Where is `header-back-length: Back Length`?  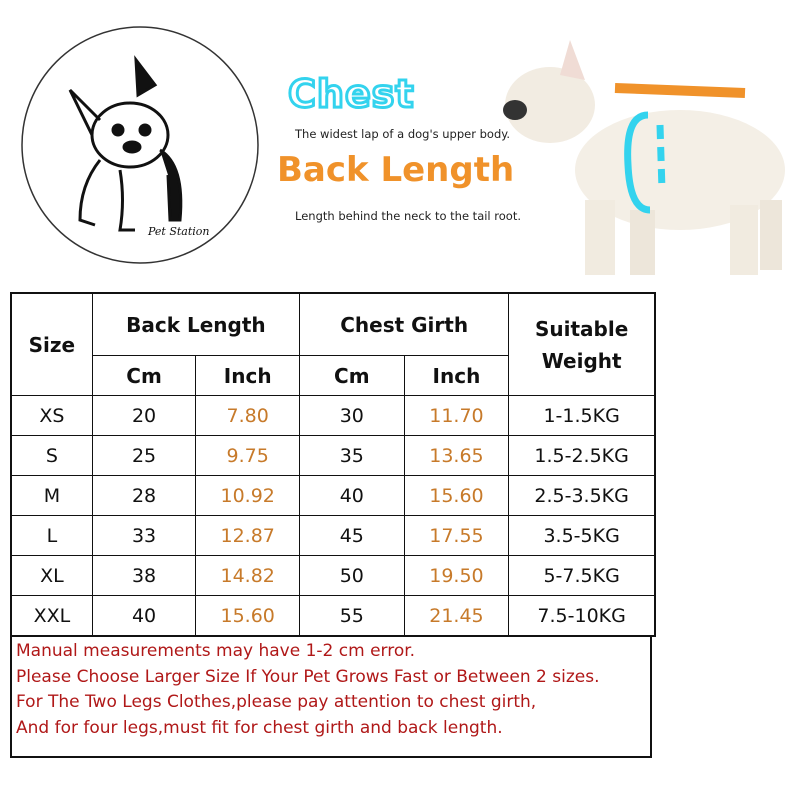 header-back-length: Back Length is located at coordinates (196, 324).